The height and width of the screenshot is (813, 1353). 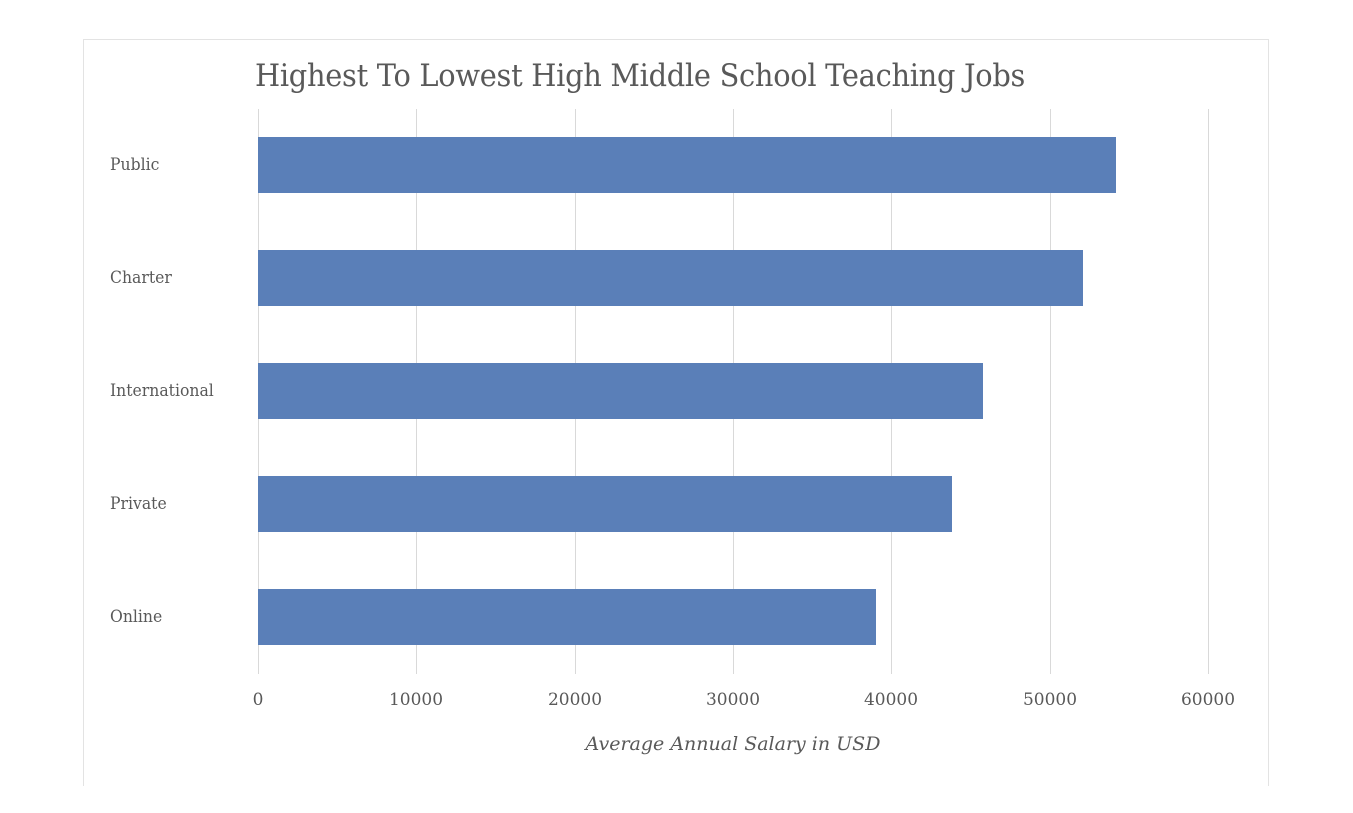 What do you see at coordinates (416, 700) in the screenshot?
I see `x-tick-10000: 10000` at bounding box center [416, 700].